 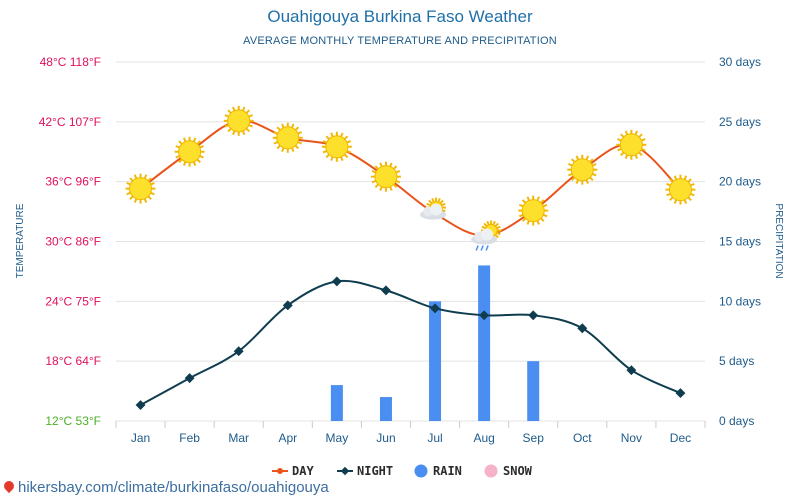 I want to click on y-right-axis-label: PRECIPITATION, so click(x=778, y=240).